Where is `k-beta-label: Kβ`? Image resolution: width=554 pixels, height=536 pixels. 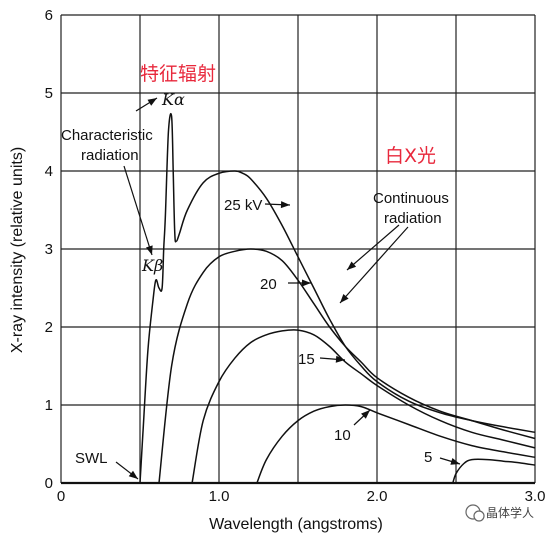 k-beta-label: Kβ is located at coordinates (152, 265).